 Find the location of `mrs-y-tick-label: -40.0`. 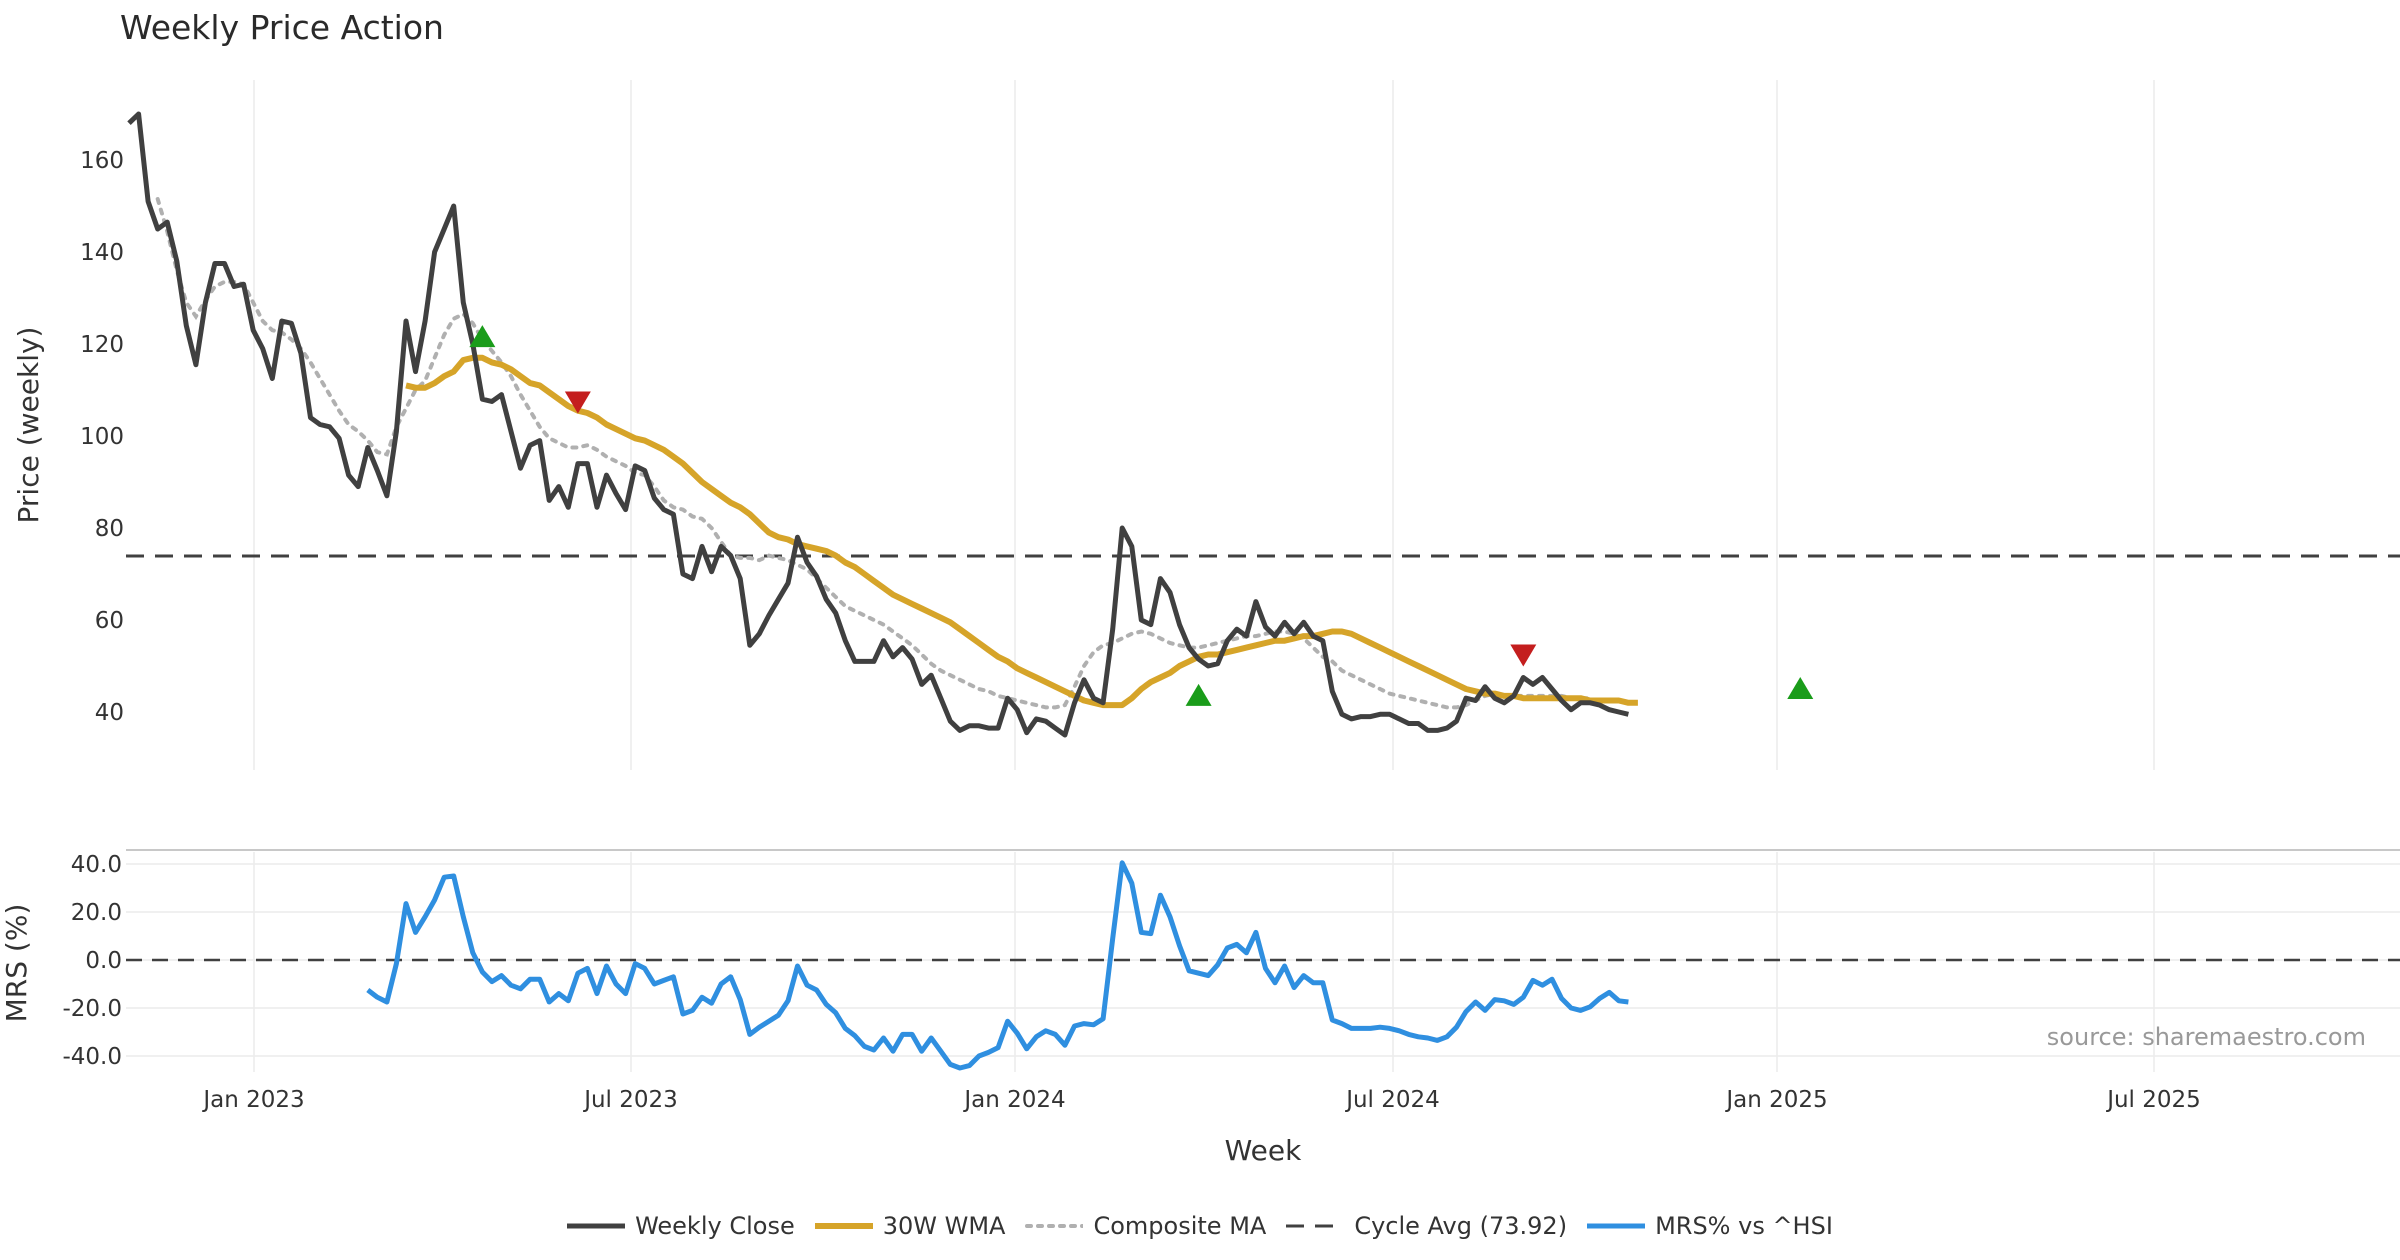

mrs-y-tick-label: -40.0 is located at coordinates (92, 1057).